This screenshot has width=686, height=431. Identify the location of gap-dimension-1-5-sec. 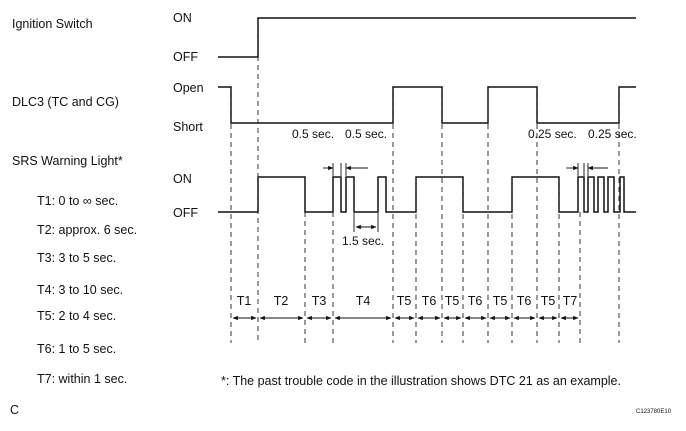
(366, 222).